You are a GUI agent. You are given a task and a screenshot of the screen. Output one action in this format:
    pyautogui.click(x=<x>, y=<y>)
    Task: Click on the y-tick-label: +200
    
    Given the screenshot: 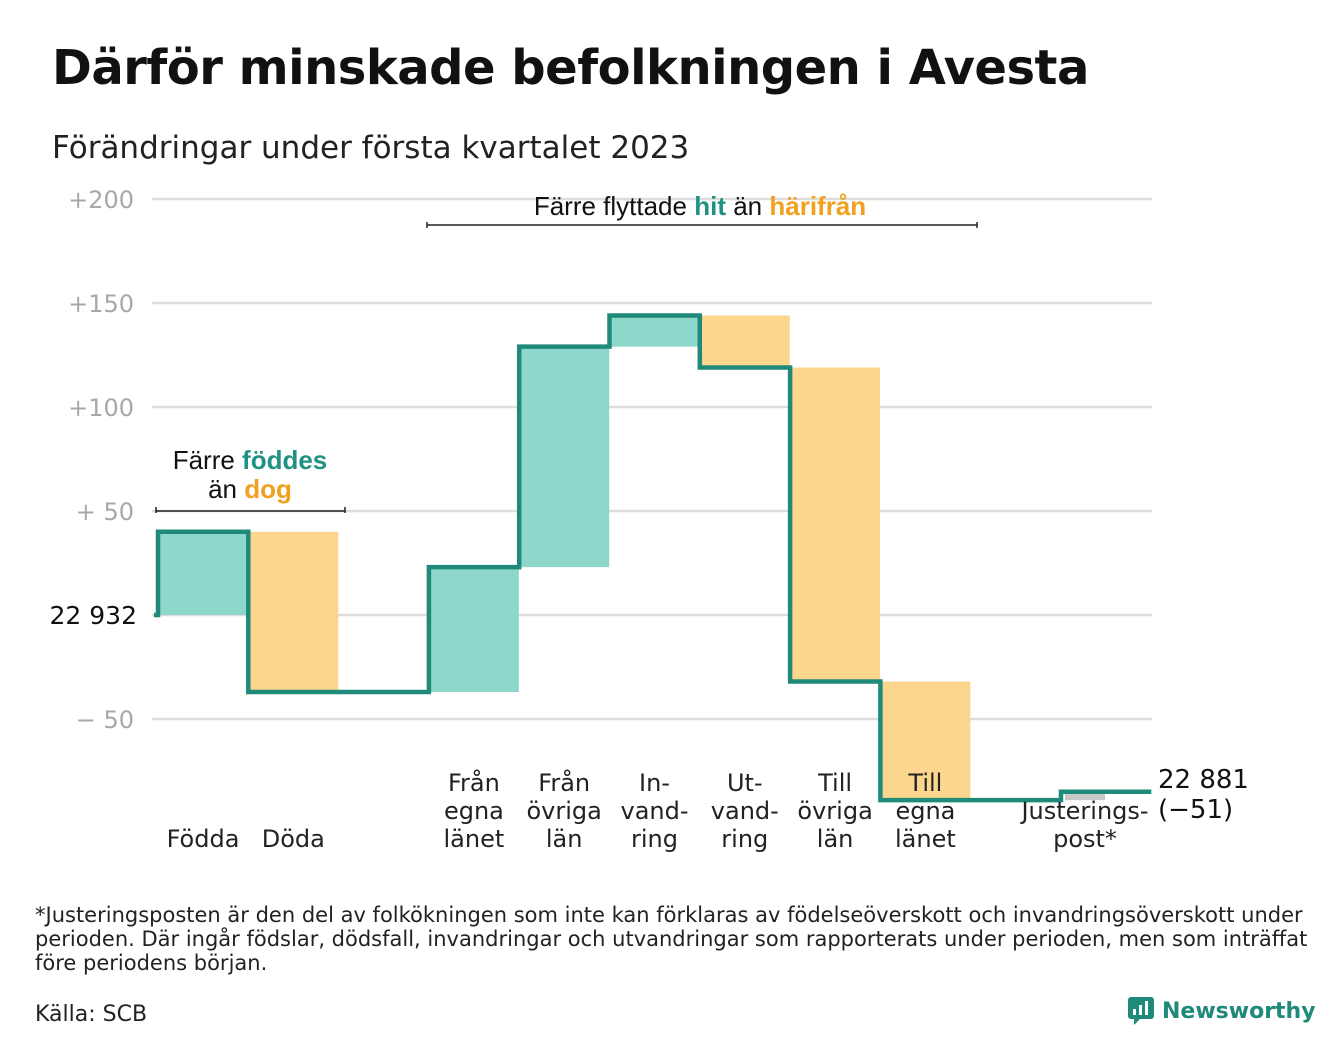 What is the action you would take?
    pyautogui.click(x=101, y=200)
    